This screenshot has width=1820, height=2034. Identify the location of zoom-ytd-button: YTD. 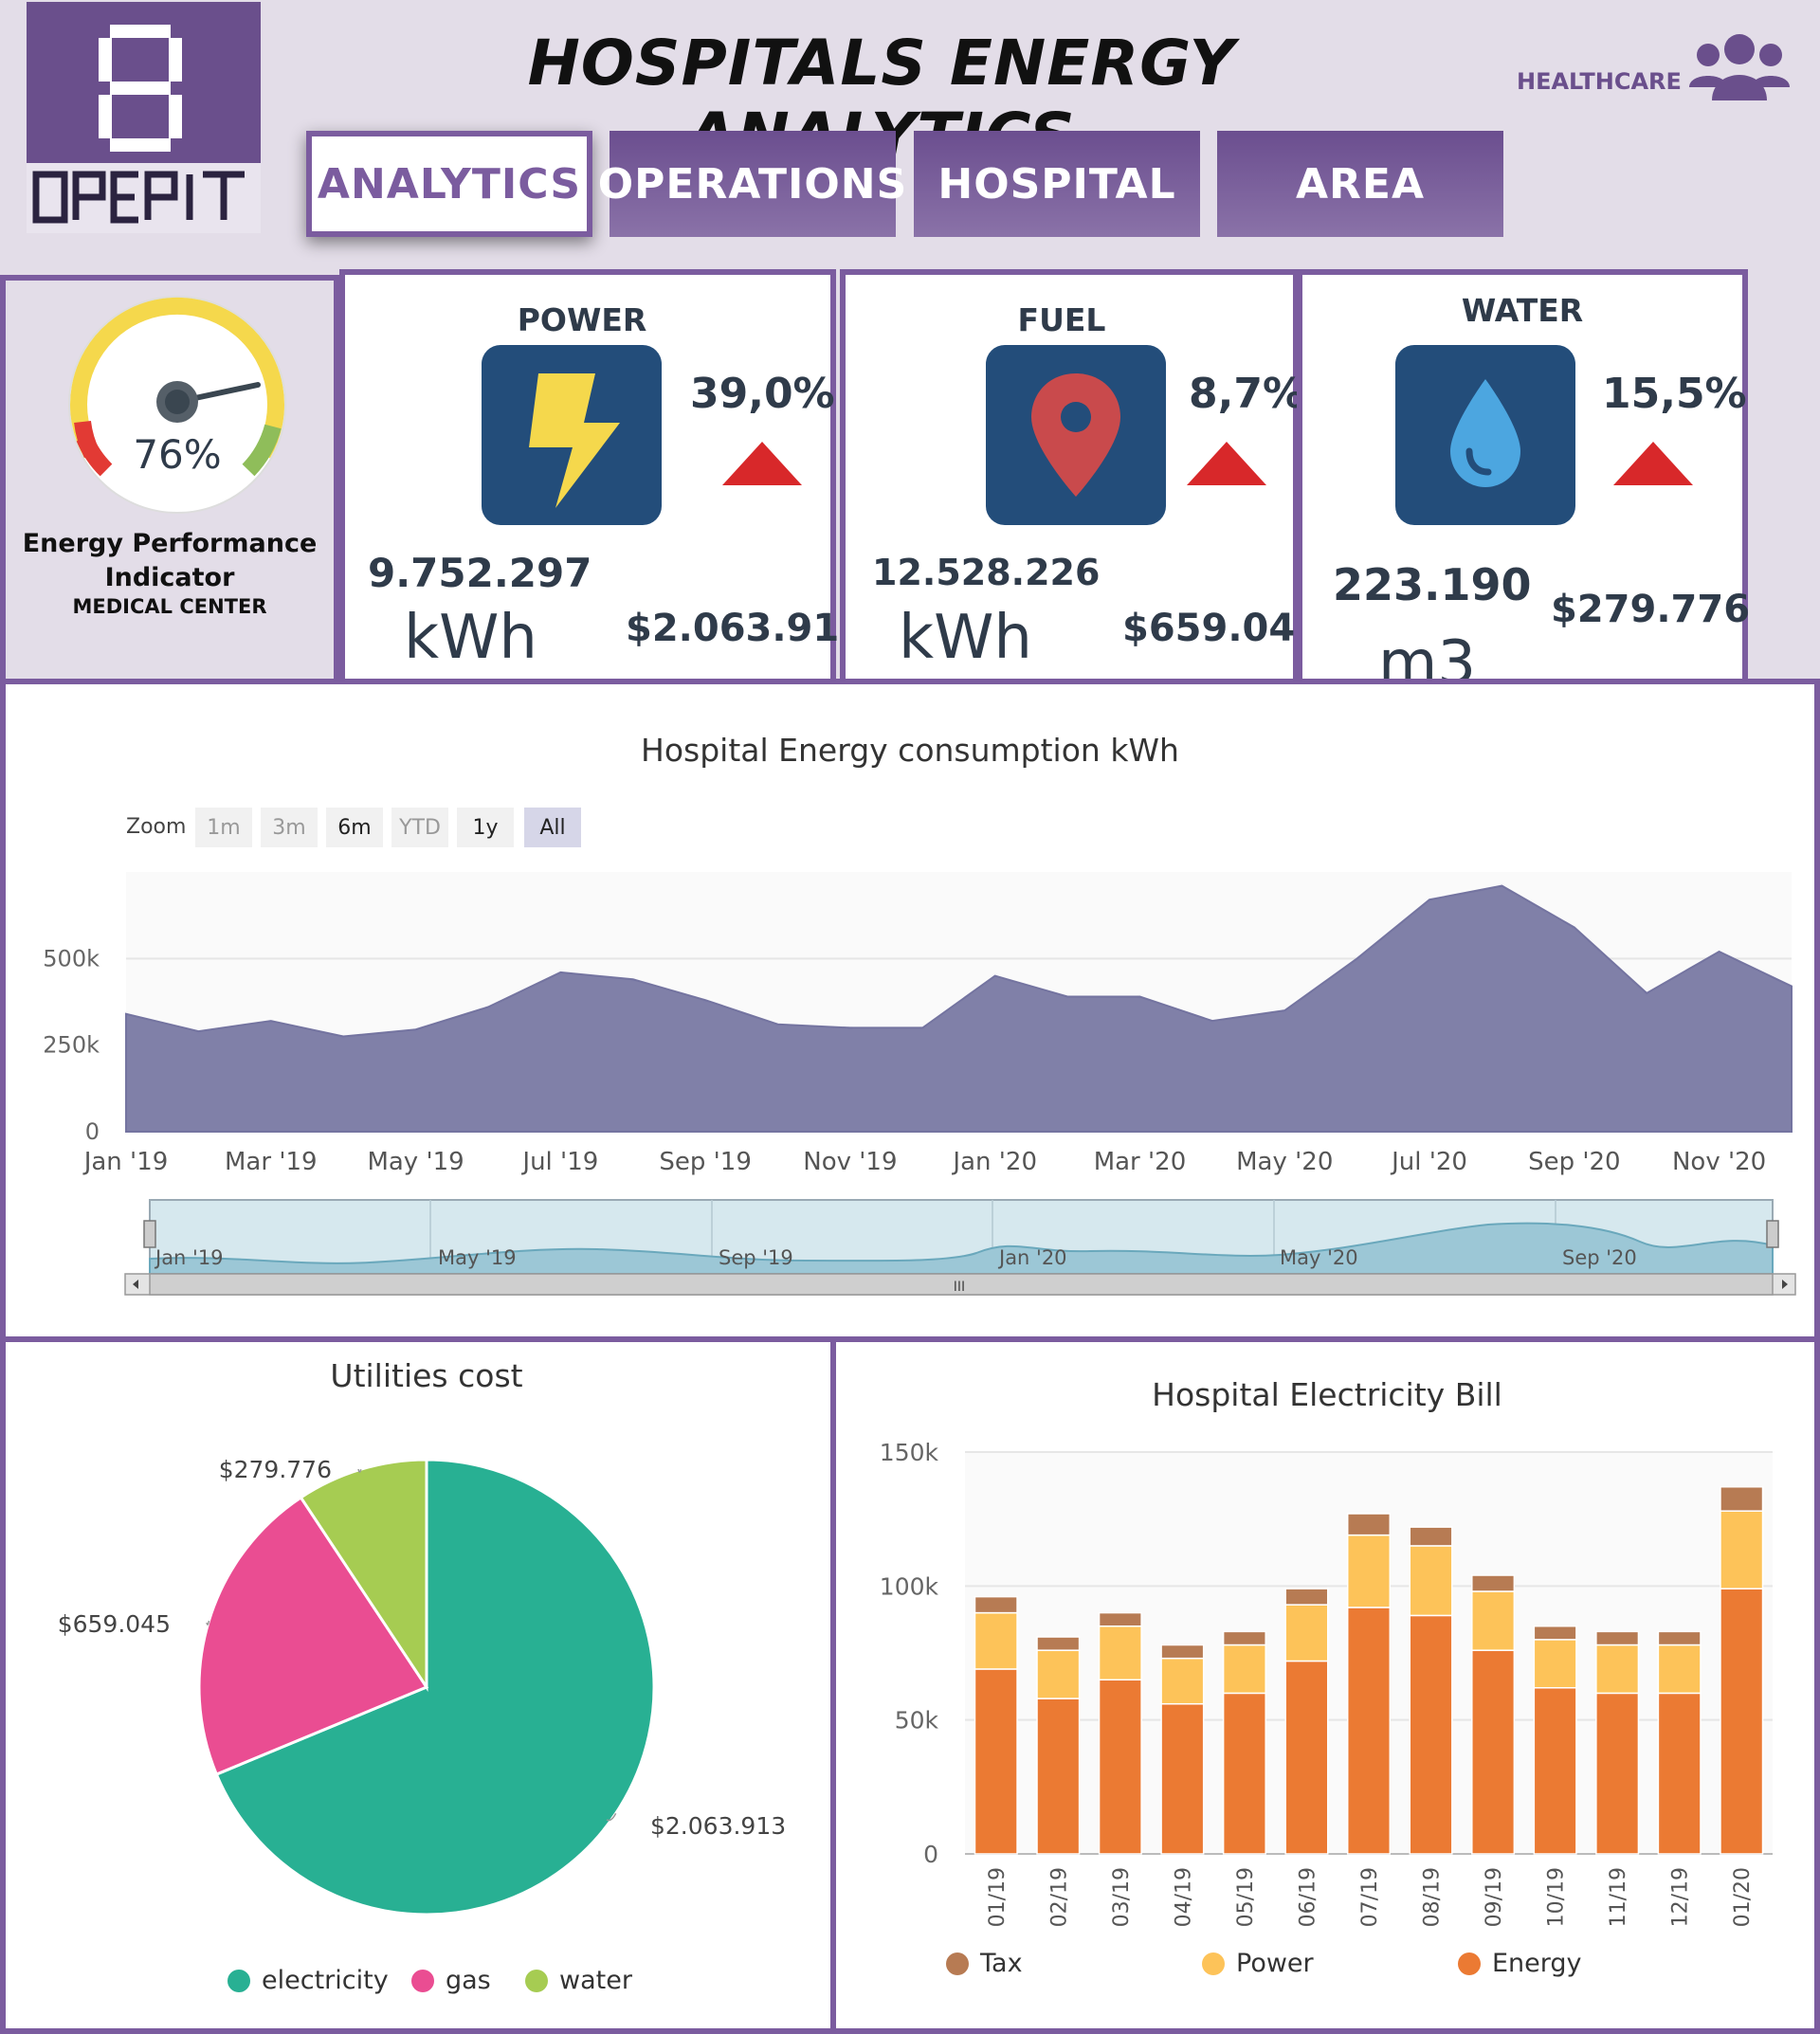
(419, 827).